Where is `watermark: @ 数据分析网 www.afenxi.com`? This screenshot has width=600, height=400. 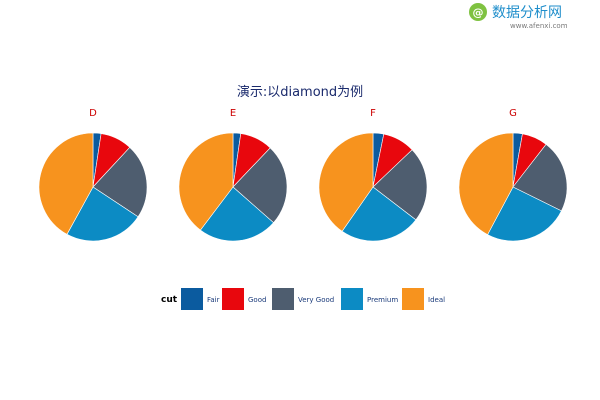 watermark: @ 数据分析网 www.afenxi.com is located at coordinates (518, 16).